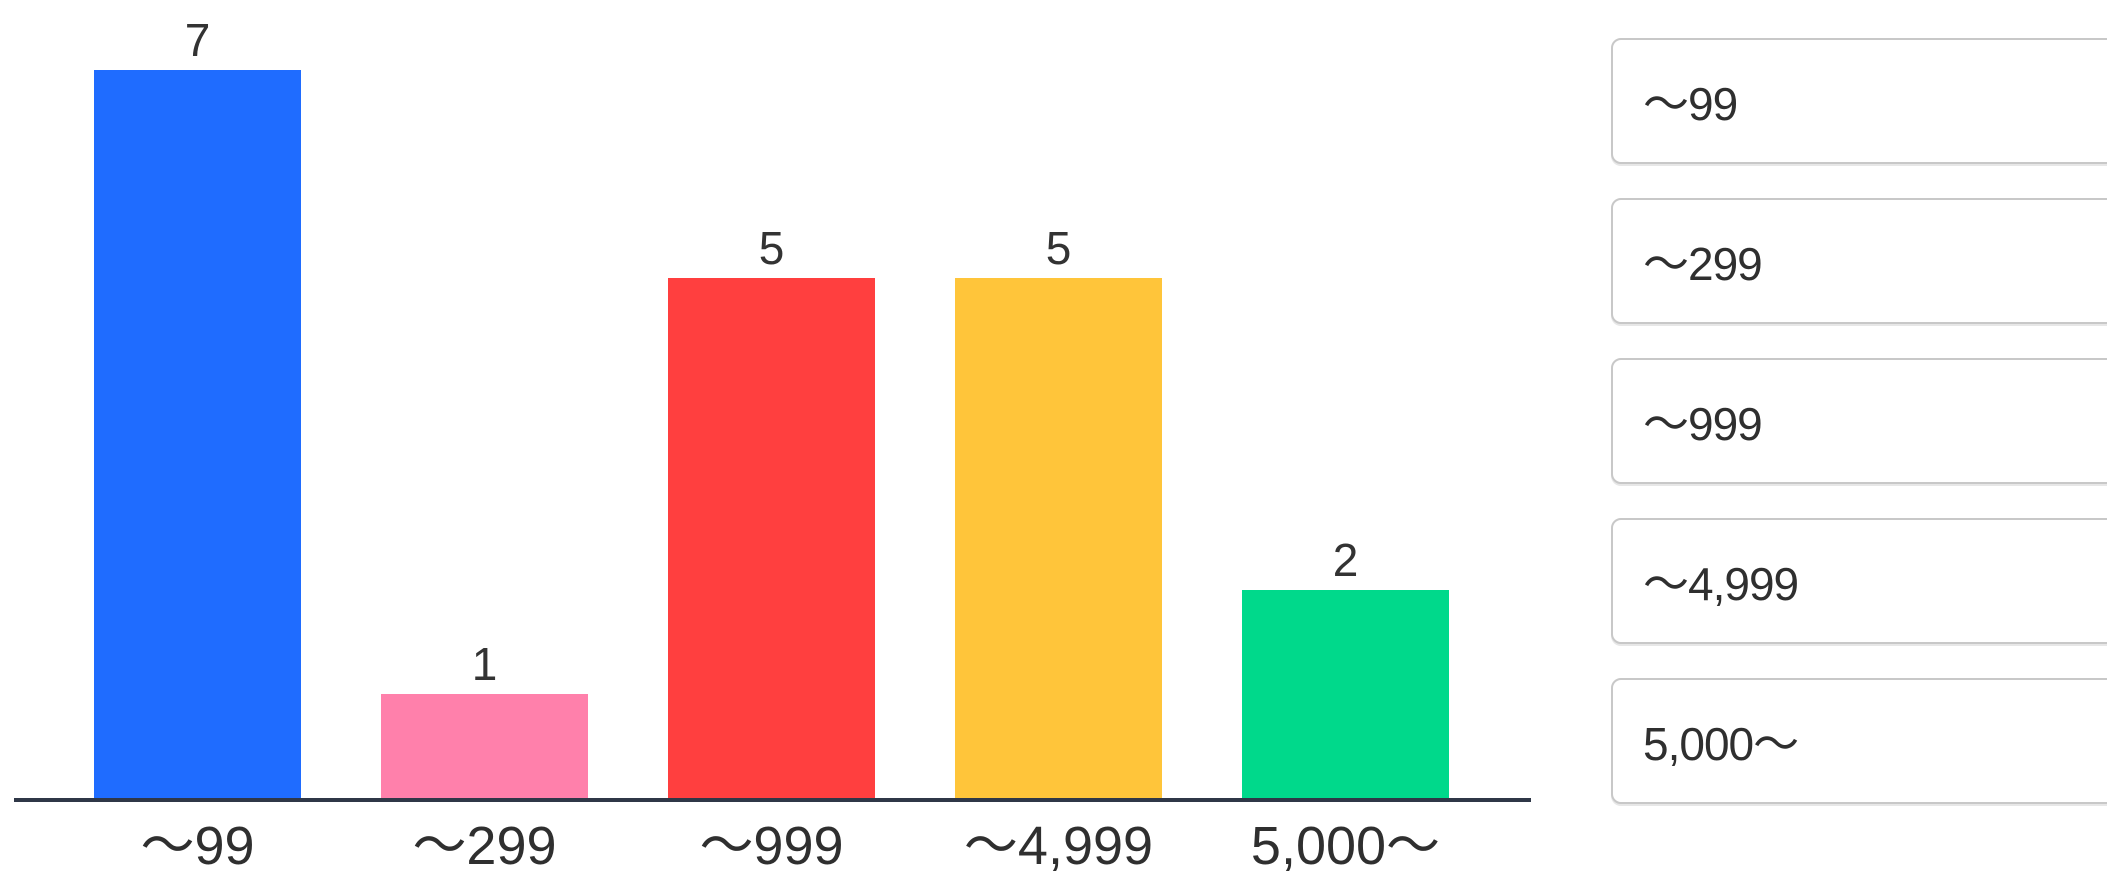 The height and width of the screenshot is (872, 2107). Describe the element at coordinates (1721, 584) in the screenshot. I see `legend-label: ～4,999` at that location.